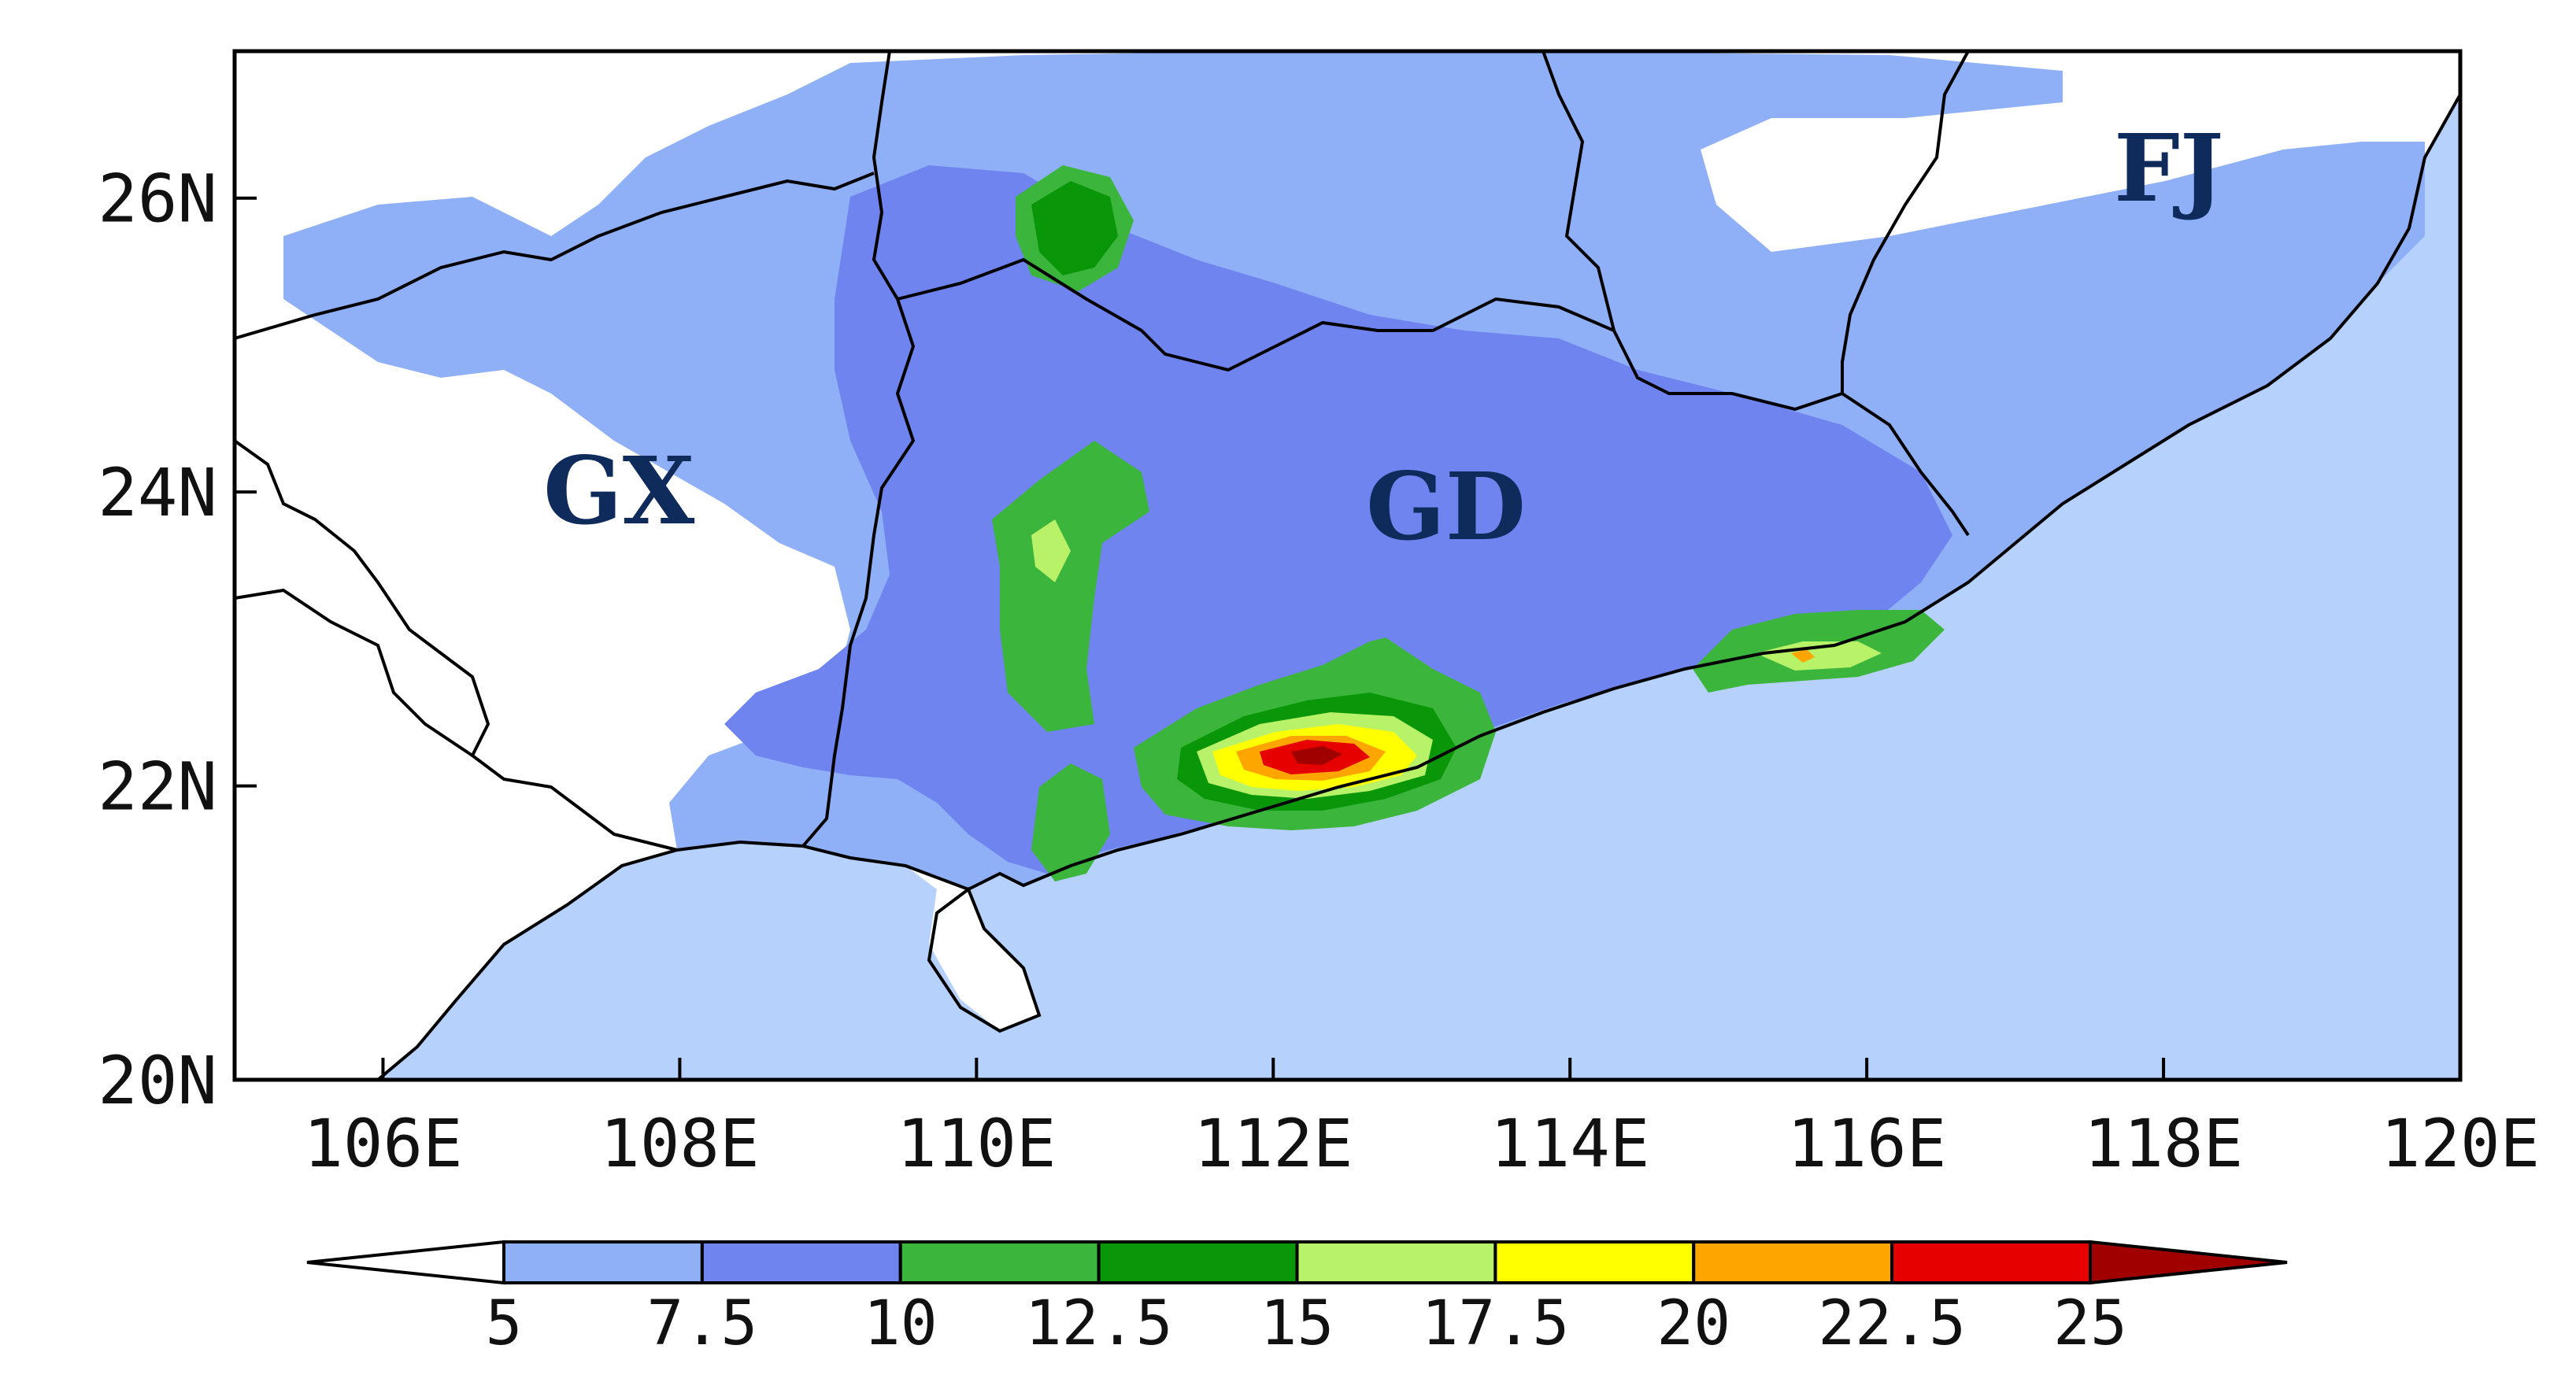  I want to click on lon-tick-label: 106E, so click(382, 1144).